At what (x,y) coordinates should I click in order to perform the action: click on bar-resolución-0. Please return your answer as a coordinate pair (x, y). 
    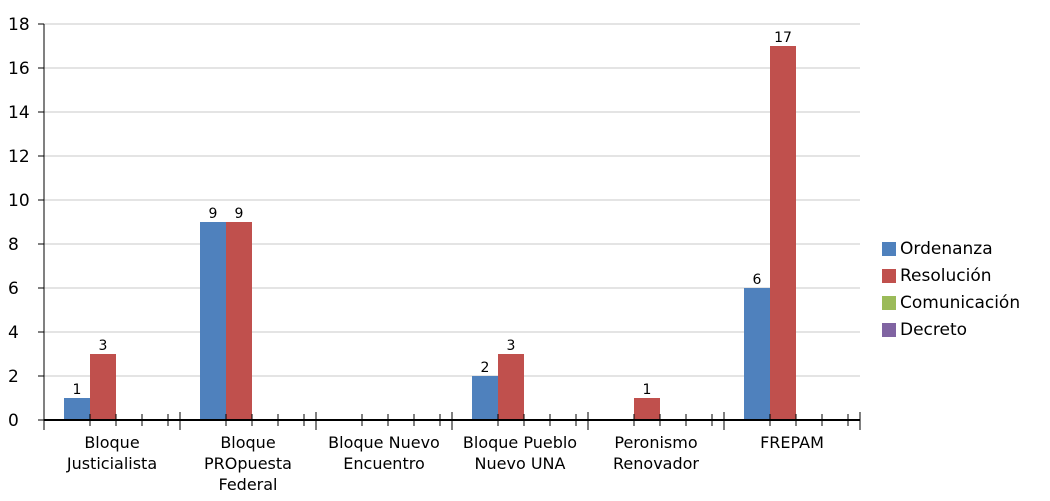
    Looking at the image, I should click on (103, 387).